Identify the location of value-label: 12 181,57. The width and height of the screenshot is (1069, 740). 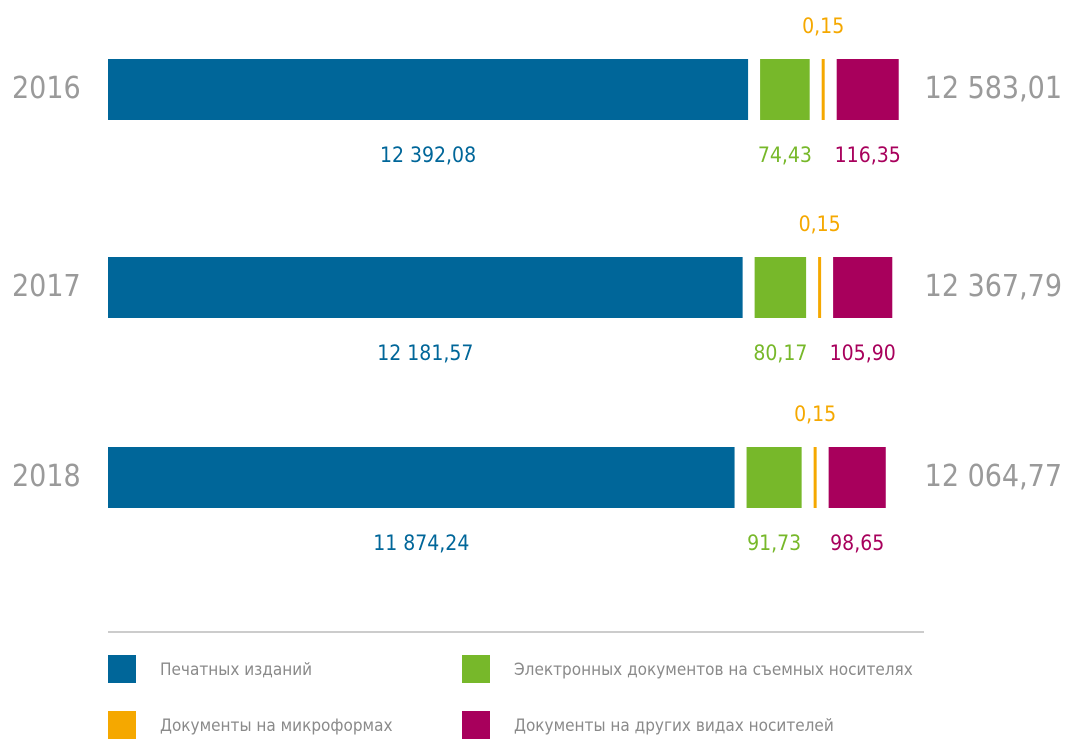
(425, 353).